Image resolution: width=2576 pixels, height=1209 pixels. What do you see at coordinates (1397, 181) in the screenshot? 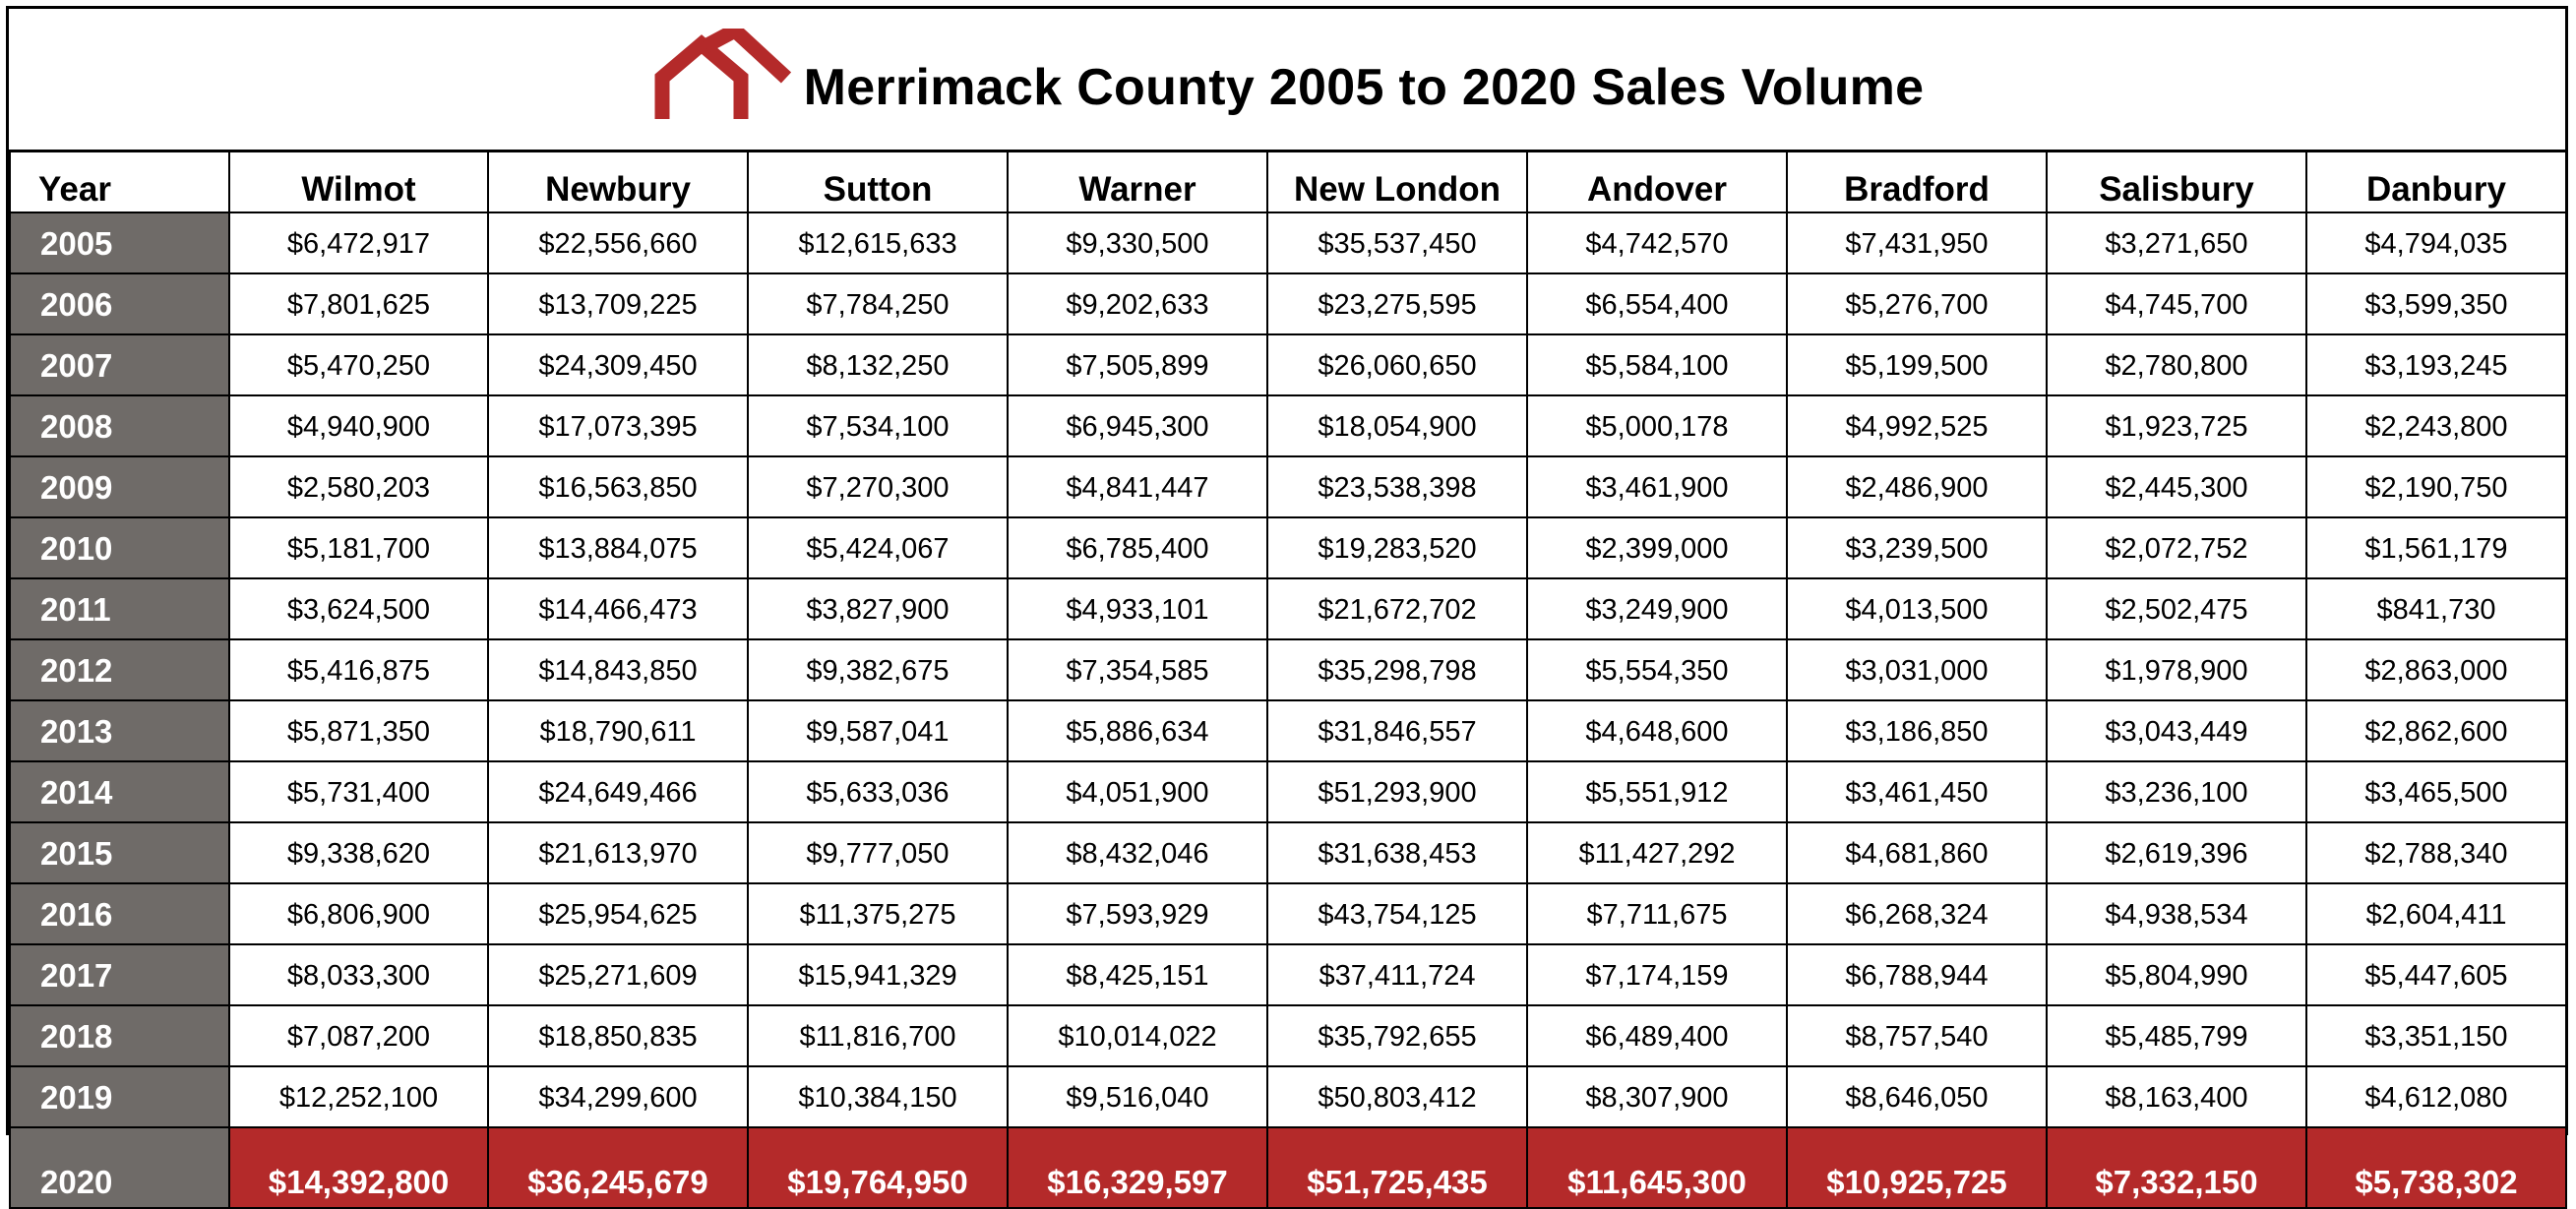
I see `column-header-new-london: New London` at bounding box center [1397, 181].